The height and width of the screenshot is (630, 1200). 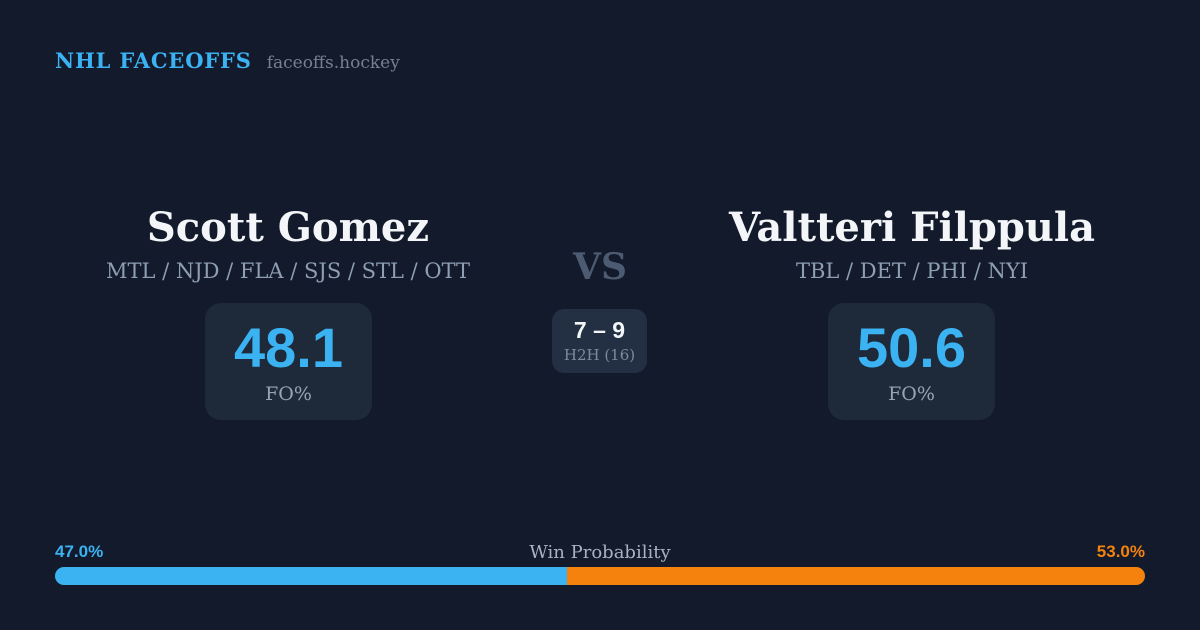 What do you see at coordinates (79, 551) in the screenshot?
I see `win-prob-left-value: 47.0%` at bounding box center [79, 551].